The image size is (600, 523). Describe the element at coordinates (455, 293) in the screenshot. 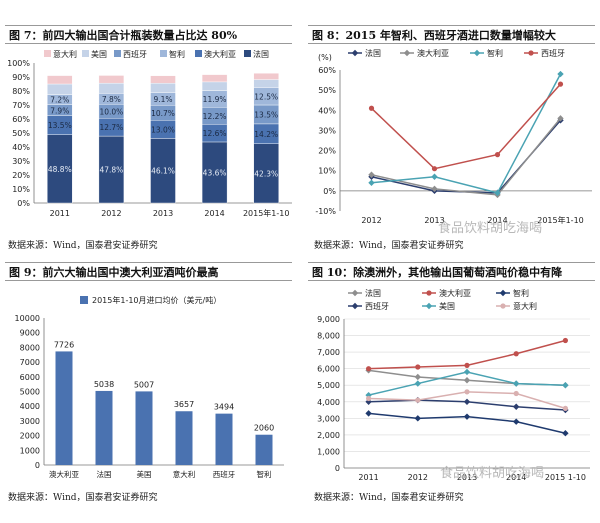

I see `fig10-legend-label: 澳大利亚` at that location.